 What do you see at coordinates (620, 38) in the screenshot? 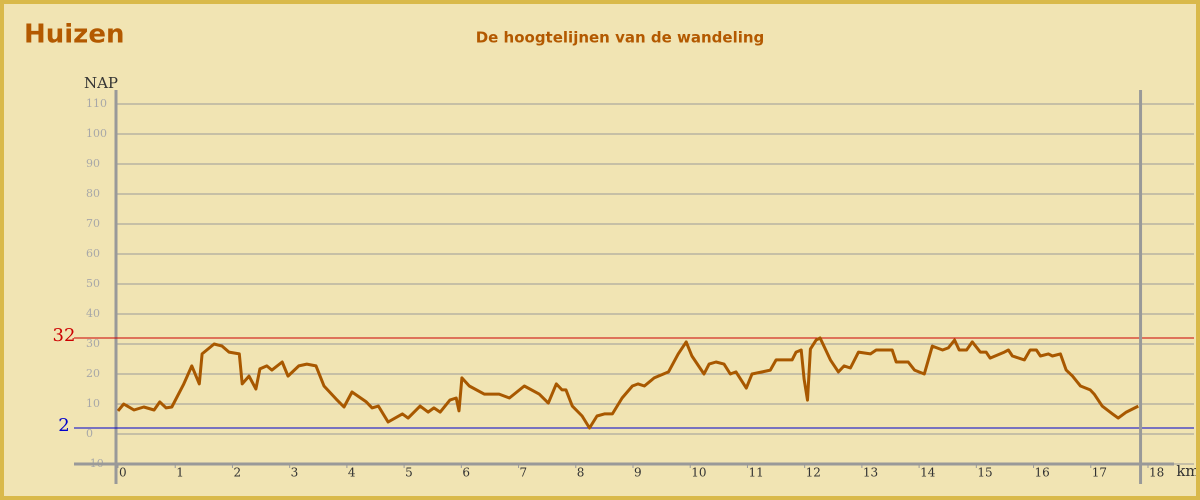
I see `chart-title: De hoogtelijnen van de wandeling` at bounding box center [620, 38].